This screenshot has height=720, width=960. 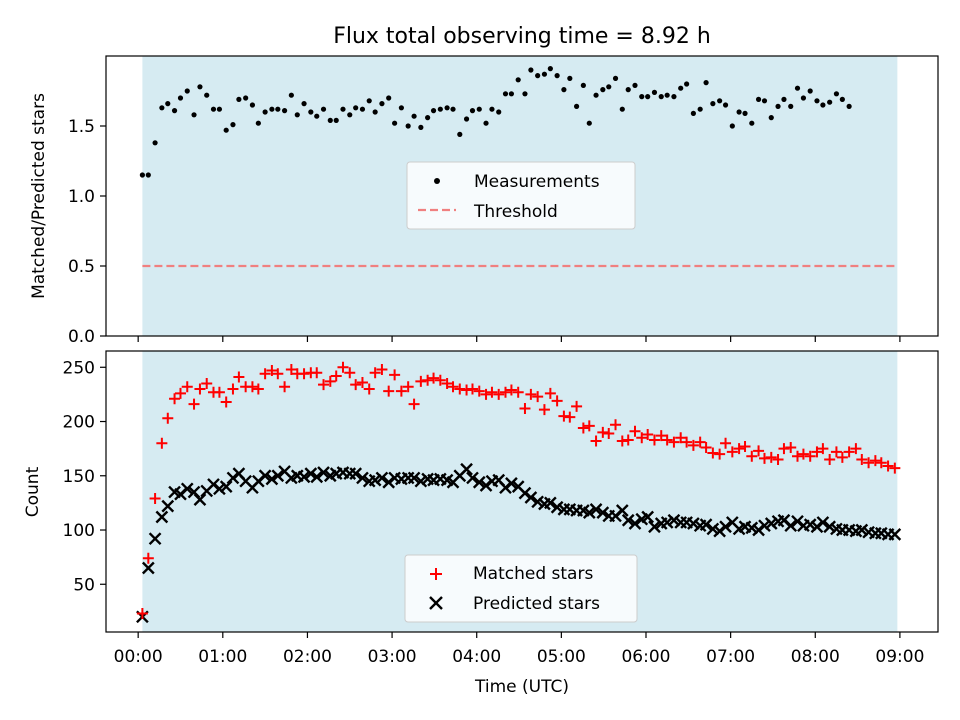 I want to click on legend-matched-marker, so click(x=436, y=574).